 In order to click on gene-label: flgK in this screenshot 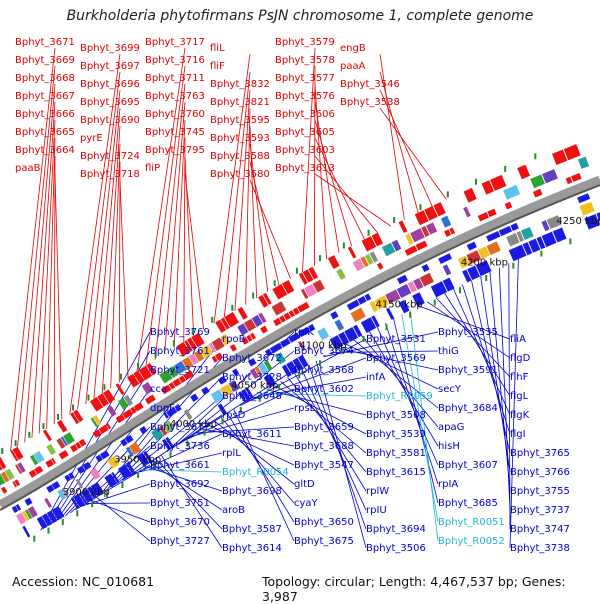, I will do `click(520, 415)`.